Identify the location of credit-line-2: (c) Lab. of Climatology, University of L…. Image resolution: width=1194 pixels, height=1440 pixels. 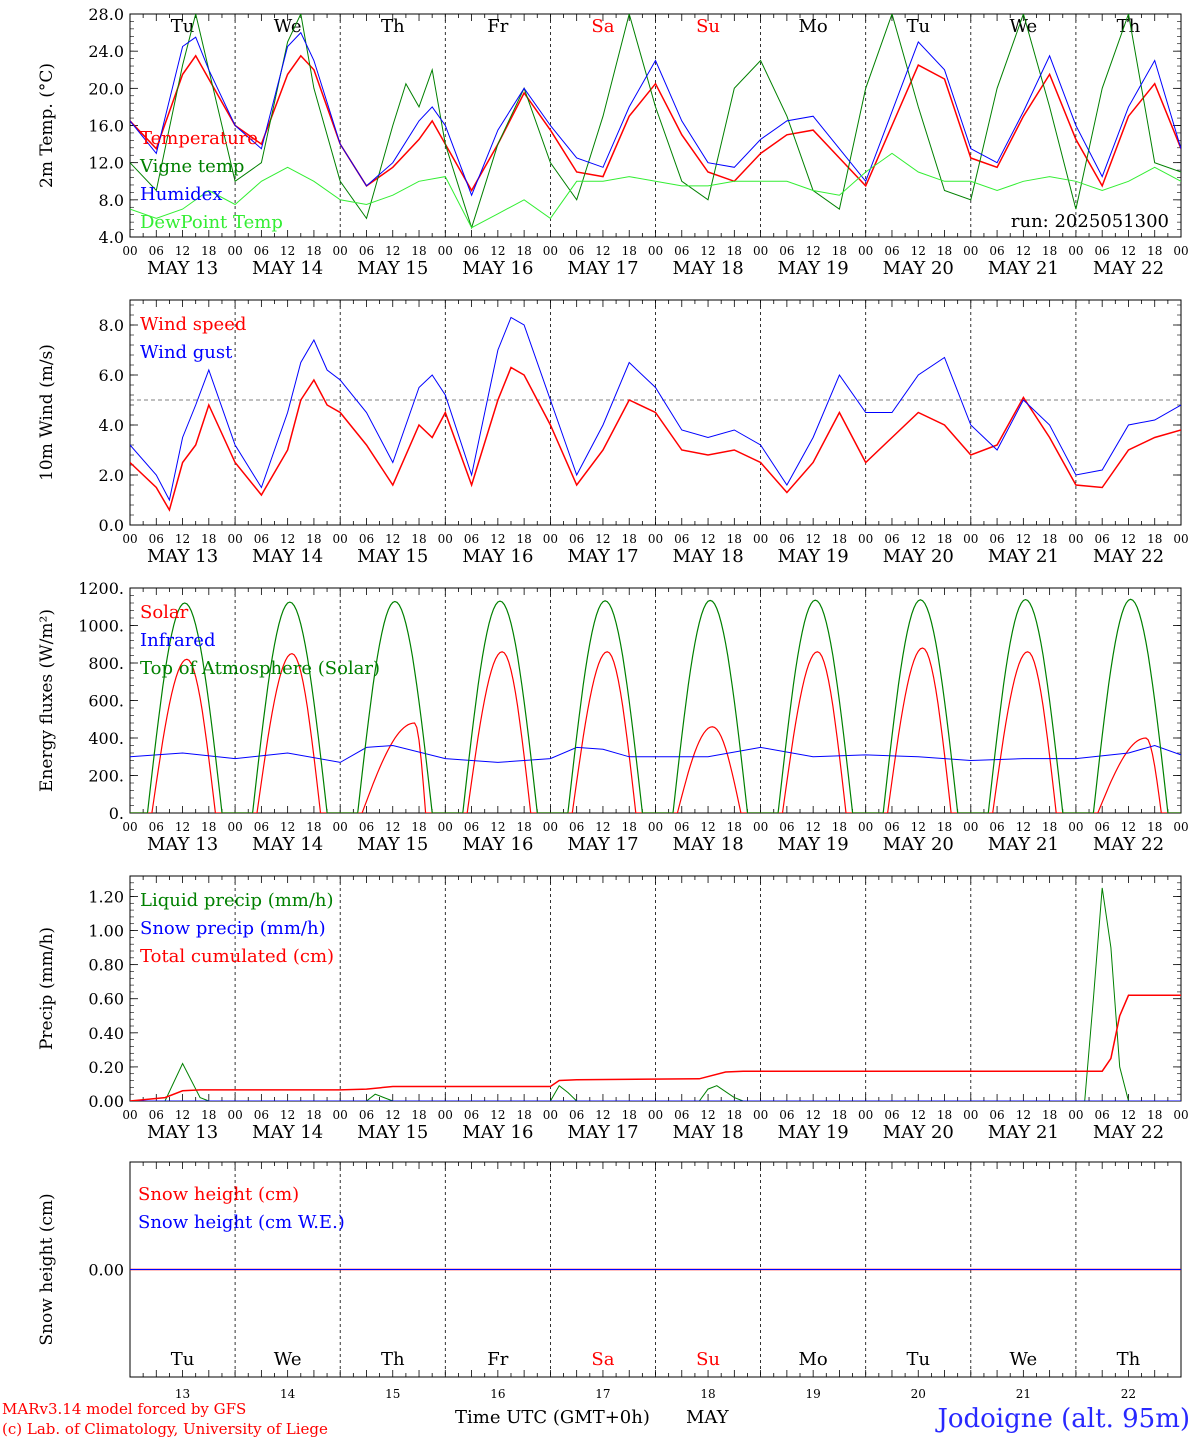
(165, 1429).